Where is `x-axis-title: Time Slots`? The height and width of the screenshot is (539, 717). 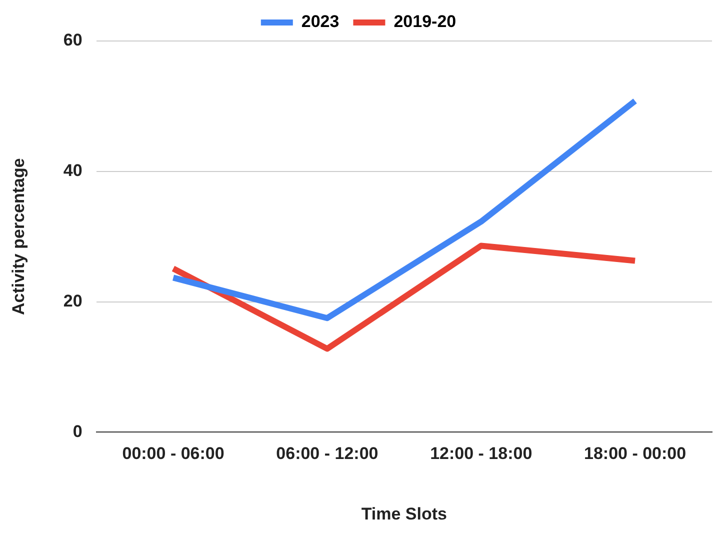
x-axis-title: Time Slots is located at coordinates (404, 514).